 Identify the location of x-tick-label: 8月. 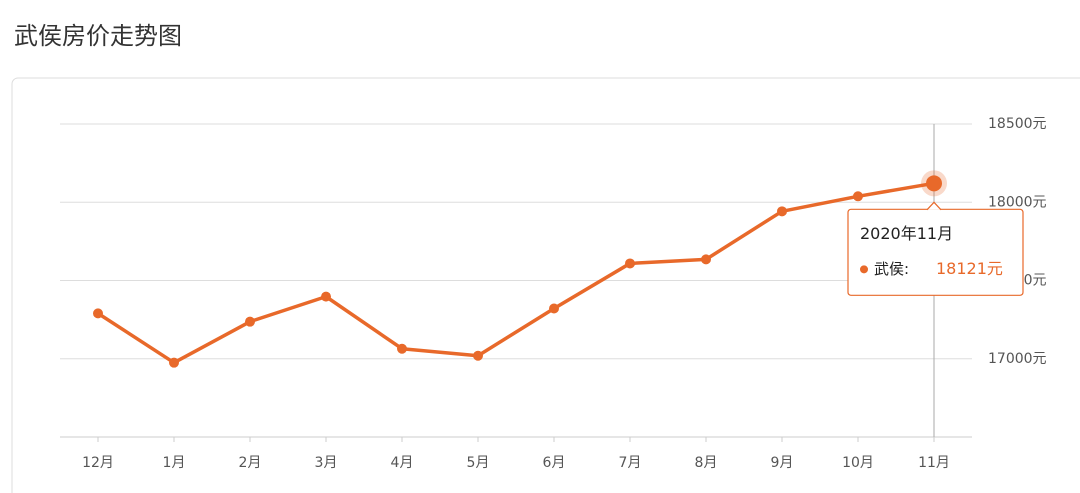
(706, 463).